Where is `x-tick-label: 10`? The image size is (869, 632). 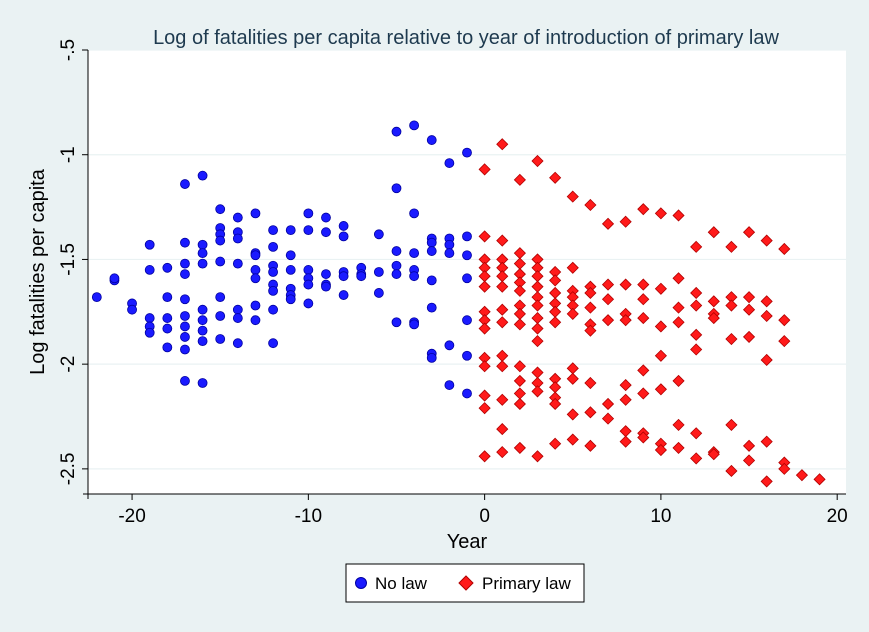 x-tick-label: 10 is located at coordinates (660, 516).